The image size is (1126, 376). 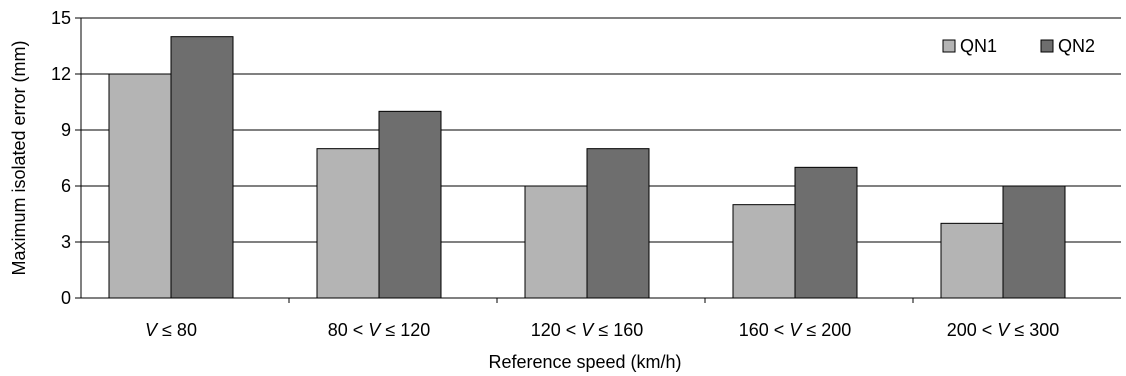 I want to click on legend-label-qn2: QN2, so click(x=1076, y=46).